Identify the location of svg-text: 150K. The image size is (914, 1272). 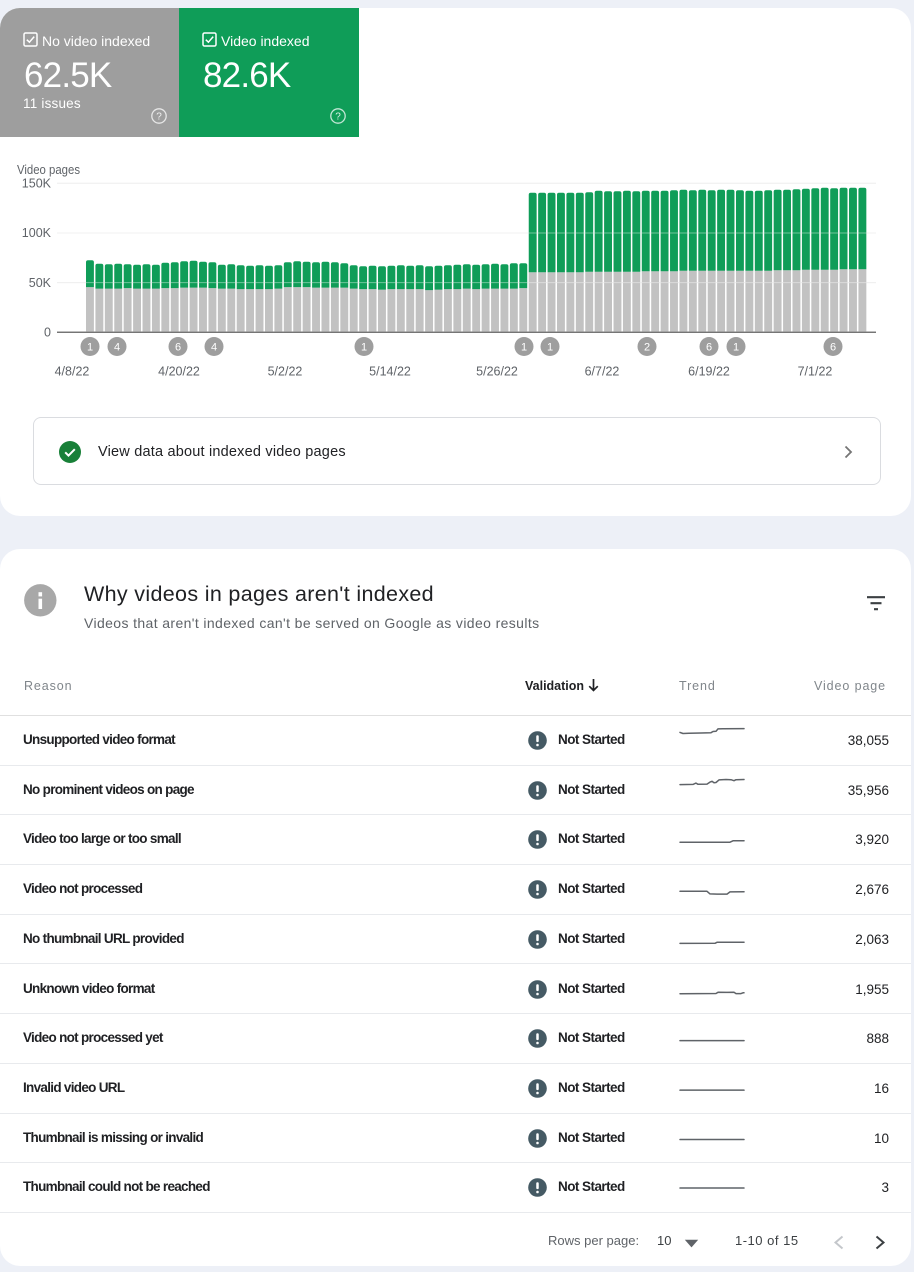
(37, 184).